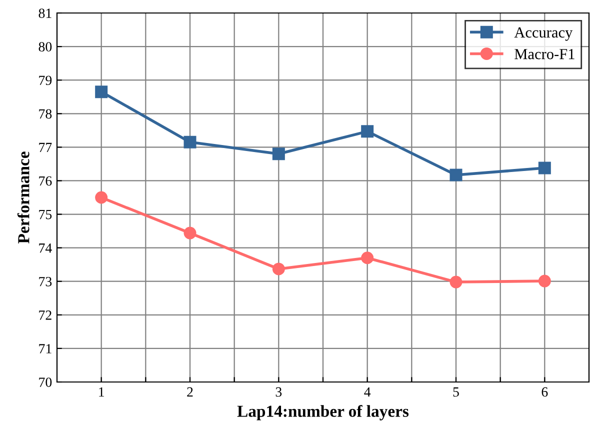  I want to click on y-tick-label: 73, so click(45, 281).